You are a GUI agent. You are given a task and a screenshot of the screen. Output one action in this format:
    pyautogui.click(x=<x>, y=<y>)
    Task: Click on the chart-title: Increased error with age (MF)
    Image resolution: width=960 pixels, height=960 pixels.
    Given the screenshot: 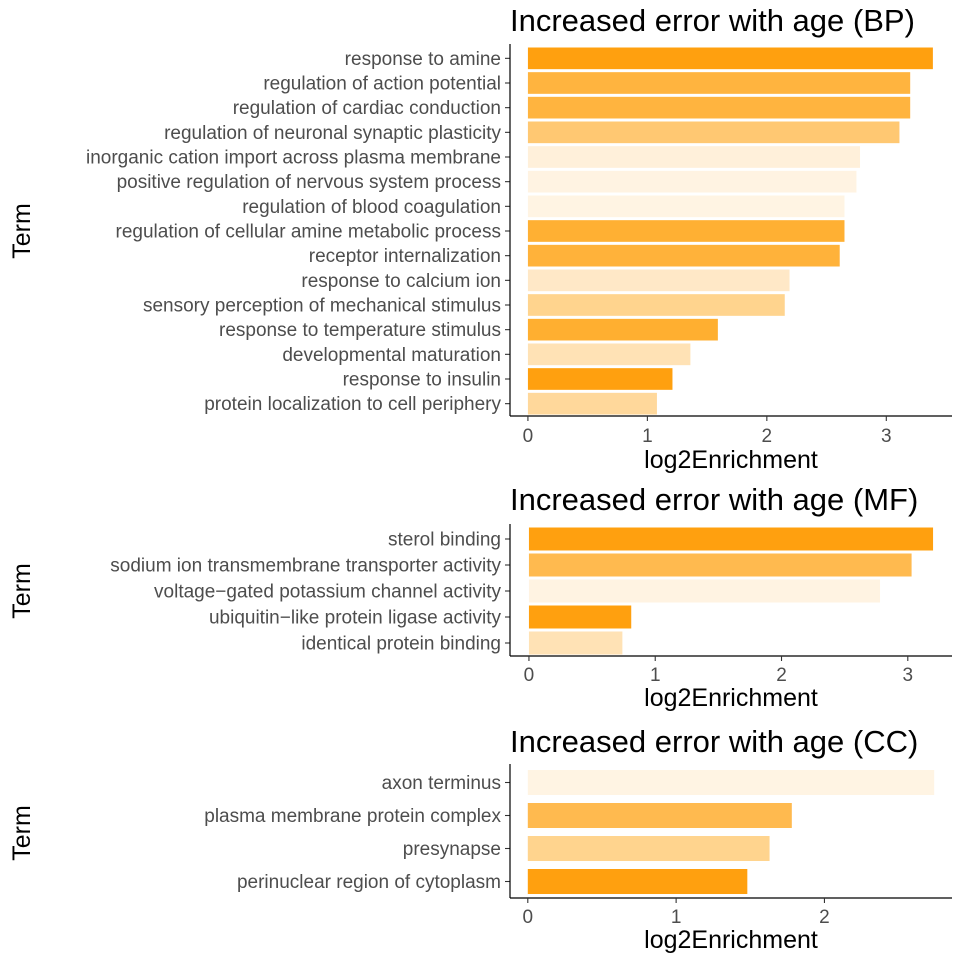 What is the action you would take?
    pyautogui.click(x=714, y=499)
    